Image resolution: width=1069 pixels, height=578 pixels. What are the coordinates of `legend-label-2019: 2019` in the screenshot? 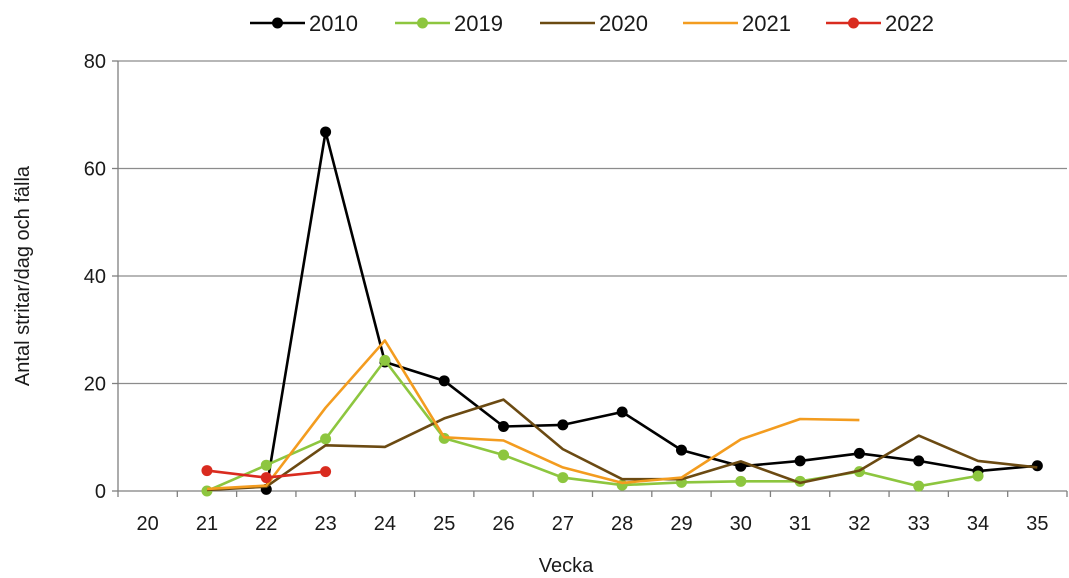 It's located at (478, 23).